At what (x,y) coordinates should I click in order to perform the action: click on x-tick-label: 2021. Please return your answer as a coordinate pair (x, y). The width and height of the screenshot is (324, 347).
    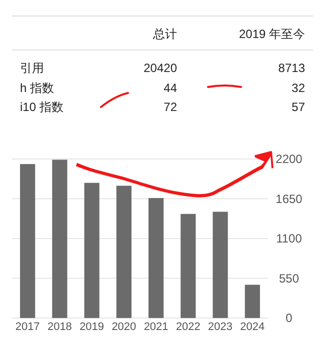
    Looking at the image, I should click on (156, 327).